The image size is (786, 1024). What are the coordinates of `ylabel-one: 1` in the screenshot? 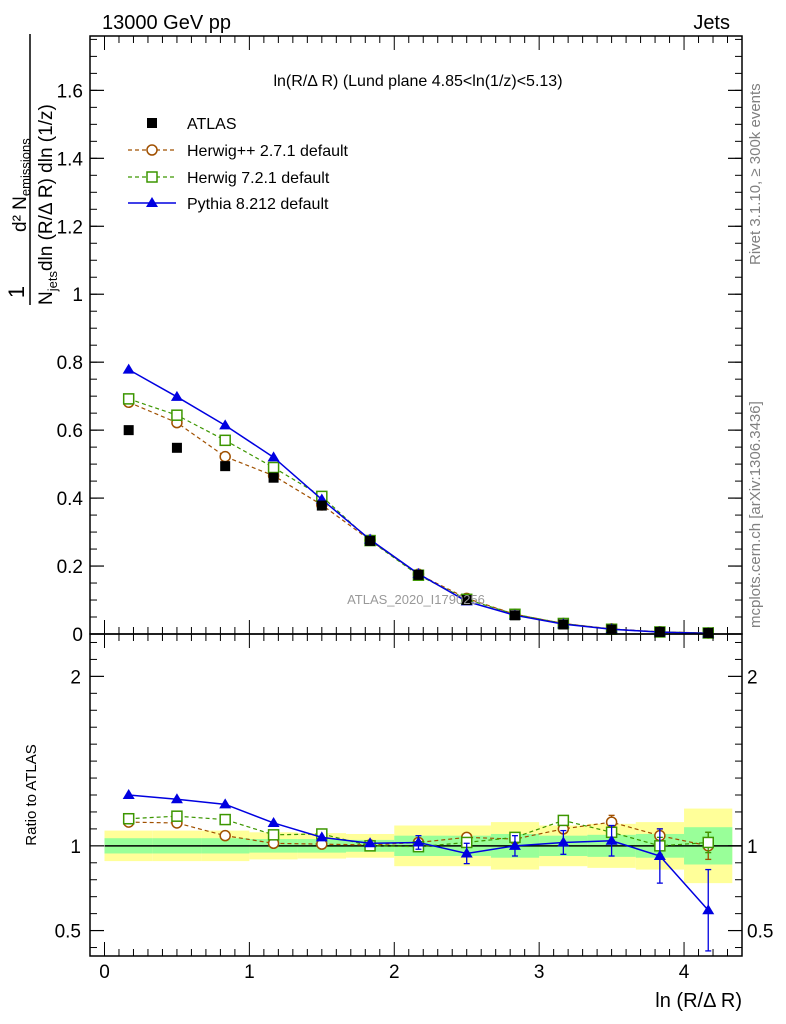 It's located at (16, 292).